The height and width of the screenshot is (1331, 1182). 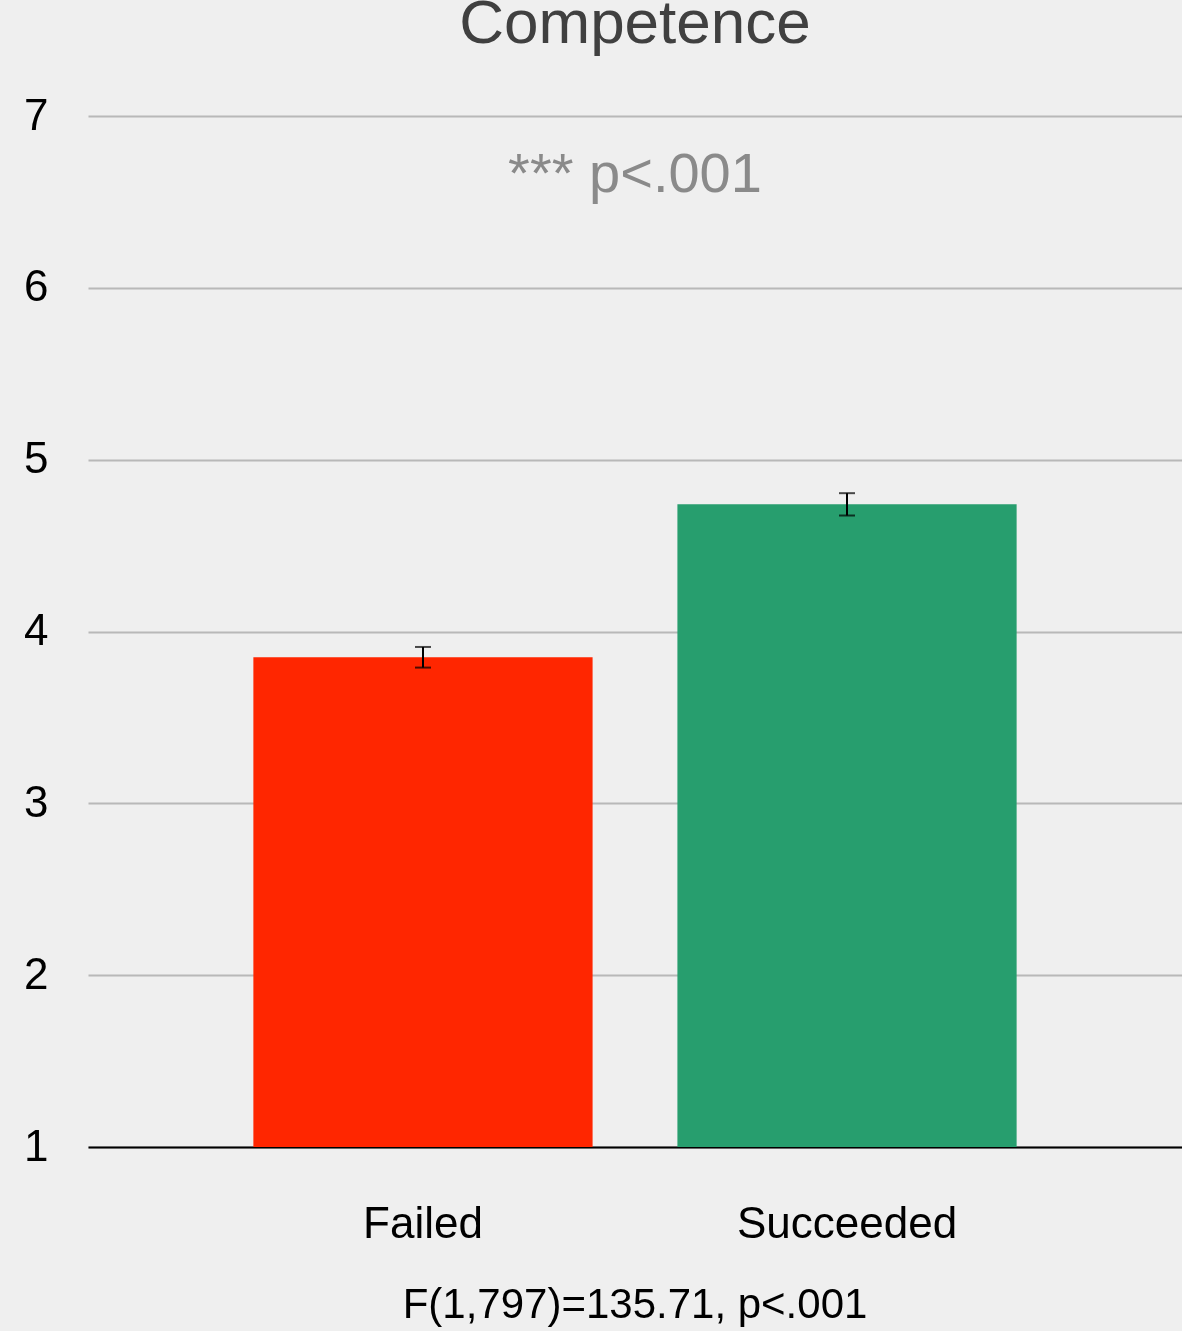 What do you see at coordinates (36, 114) in the screenshot?
I see `y-tick-label: 7` at bounding box center [36, 114].